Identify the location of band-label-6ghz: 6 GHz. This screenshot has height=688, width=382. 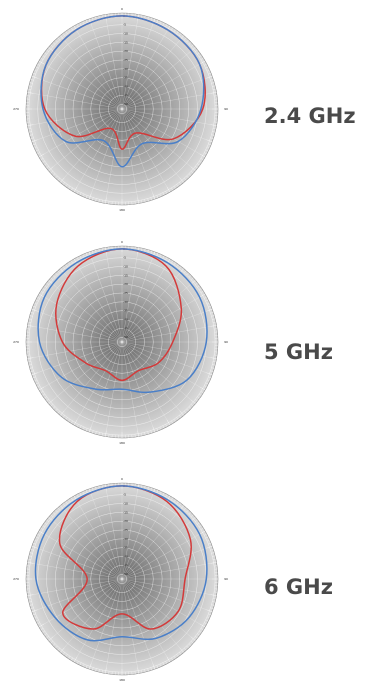
(298, 587).